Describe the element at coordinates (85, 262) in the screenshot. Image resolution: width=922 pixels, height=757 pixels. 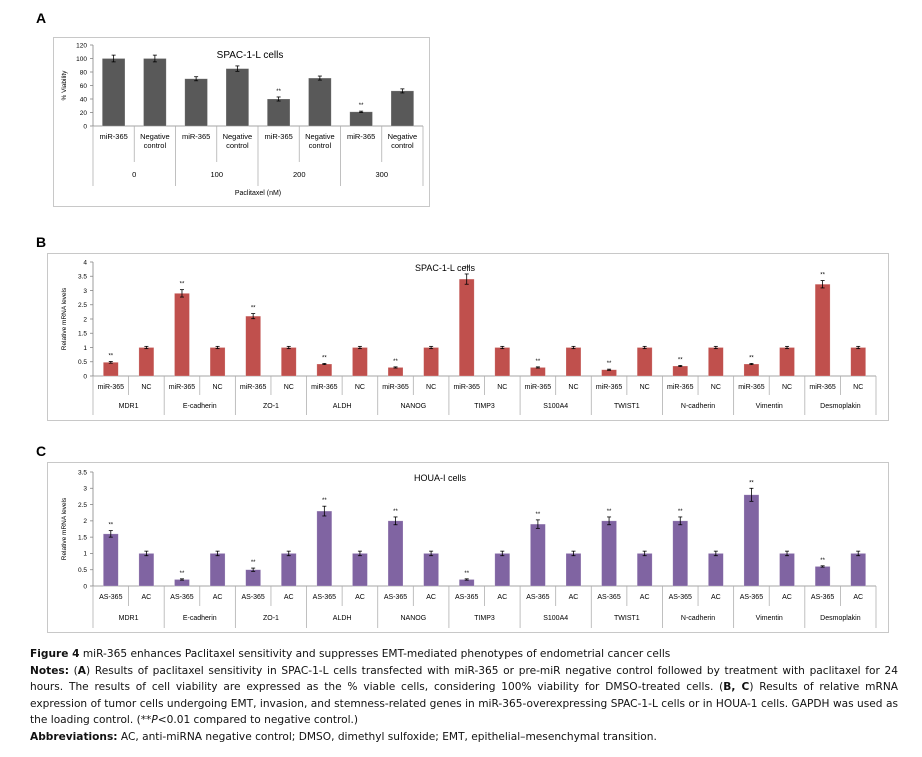
I see `chart-b-ytick-label: 4` at that location.